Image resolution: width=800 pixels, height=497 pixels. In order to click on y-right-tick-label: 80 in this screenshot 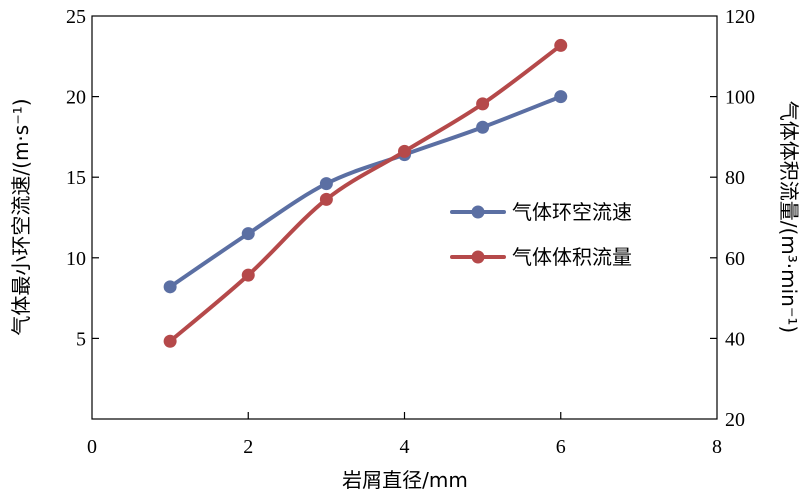, I will do `click(735, 178)`.